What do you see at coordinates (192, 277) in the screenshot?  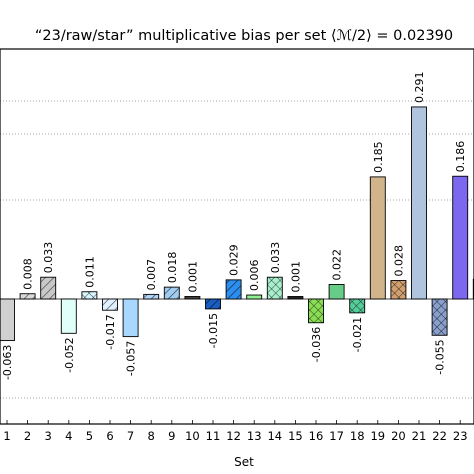 I see `value-label-10: 0.001` at bounding box center [192, 277].